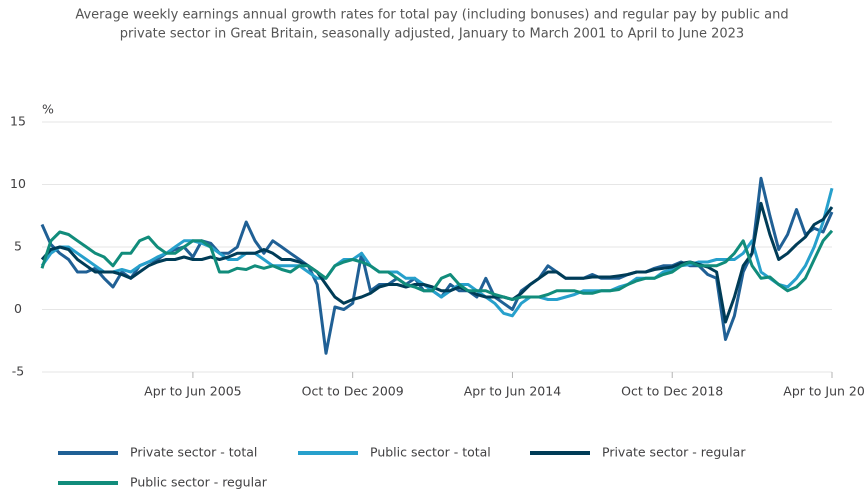  What do you see at coordinates (18, 246) in the screenshot?
I see `y-tick-label: 5` at bounding box center [18, 246].